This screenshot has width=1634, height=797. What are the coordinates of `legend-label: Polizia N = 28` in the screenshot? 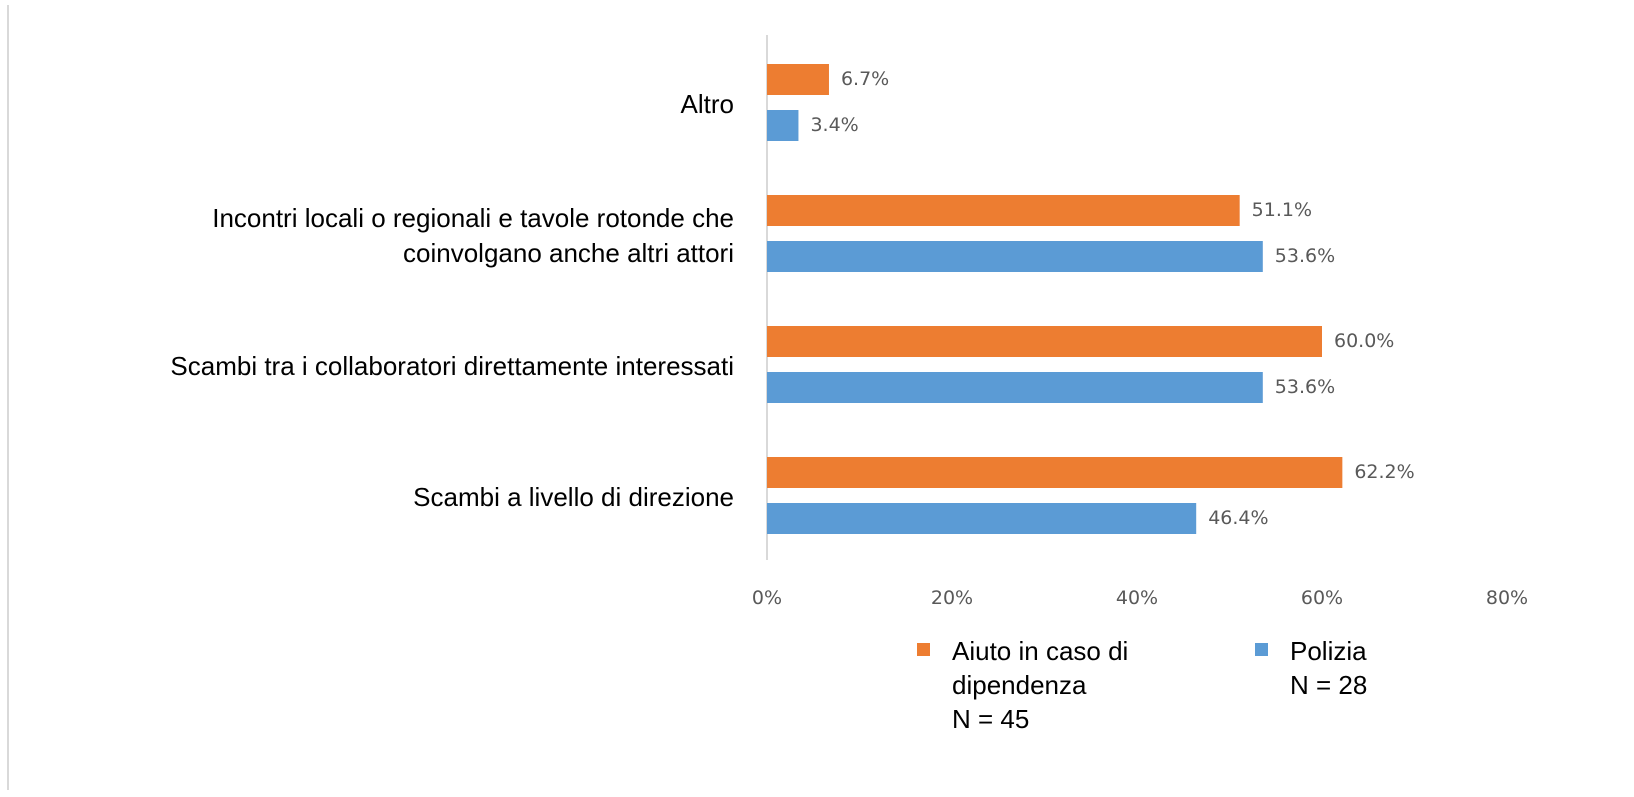 It's located at (1329, 668).